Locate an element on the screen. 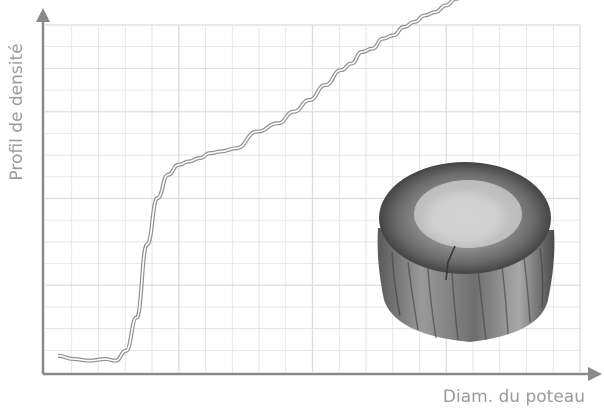  x-axis-label: Diam. du poteau is located at coordinates (514, 397).